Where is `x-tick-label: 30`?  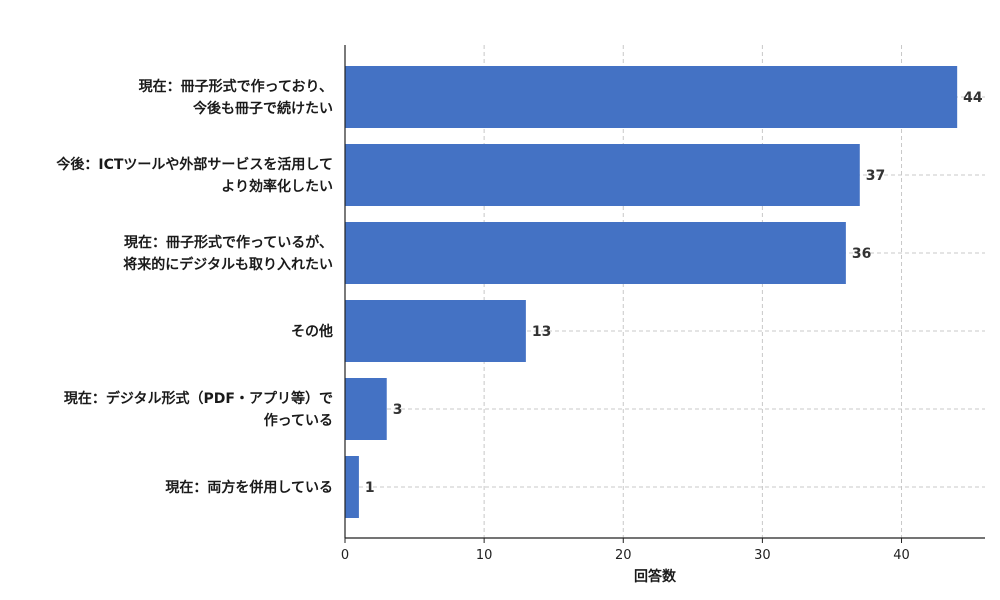 x-tick-label: 30 is located at coordinates (762, 555).